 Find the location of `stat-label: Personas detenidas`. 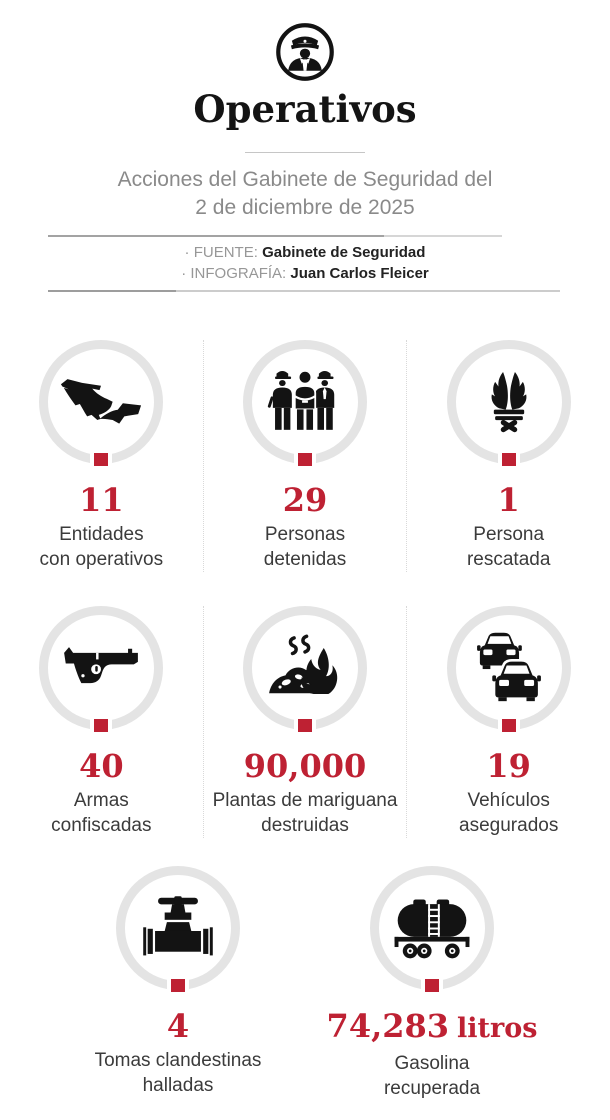

stat-label: Personas detenidas is located at coordinates (305, 547).